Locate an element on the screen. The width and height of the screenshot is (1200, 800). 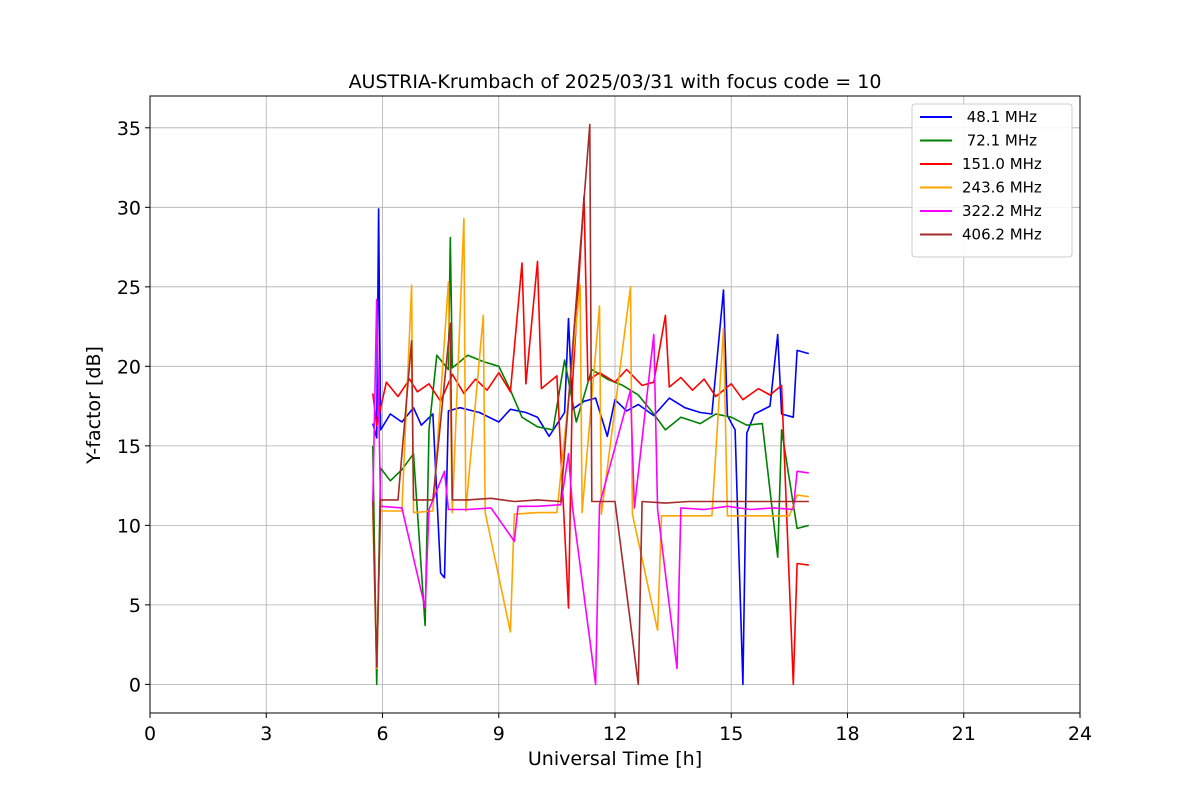
legend-box is located at coordinates (992, 180).